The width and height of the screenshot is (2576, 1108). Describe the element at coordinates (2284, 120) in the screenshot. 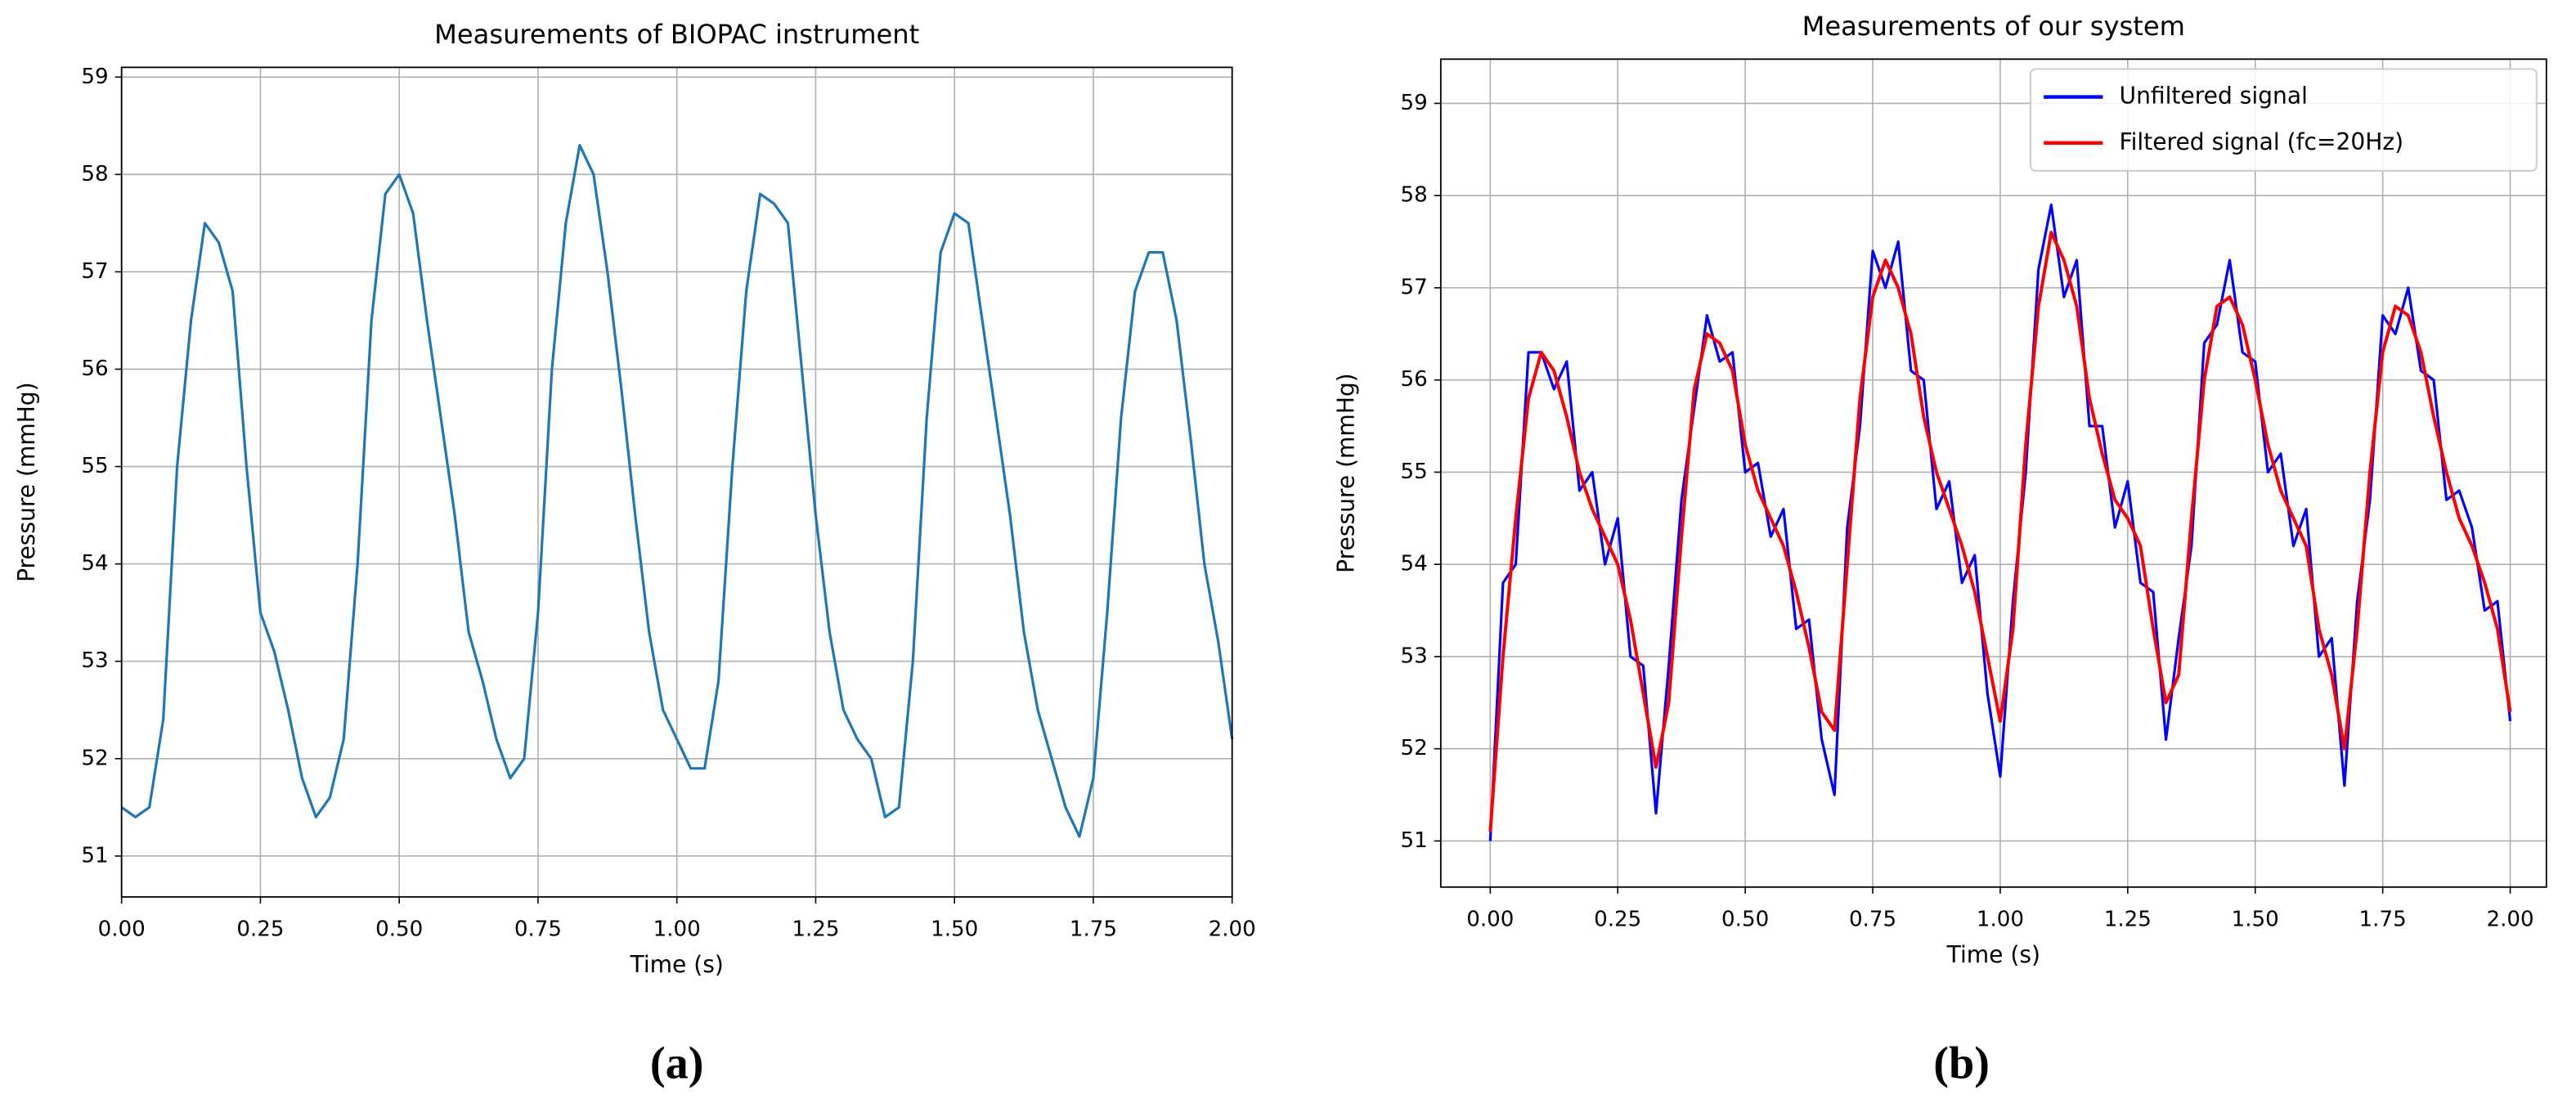

I see `legend-box` at that location.